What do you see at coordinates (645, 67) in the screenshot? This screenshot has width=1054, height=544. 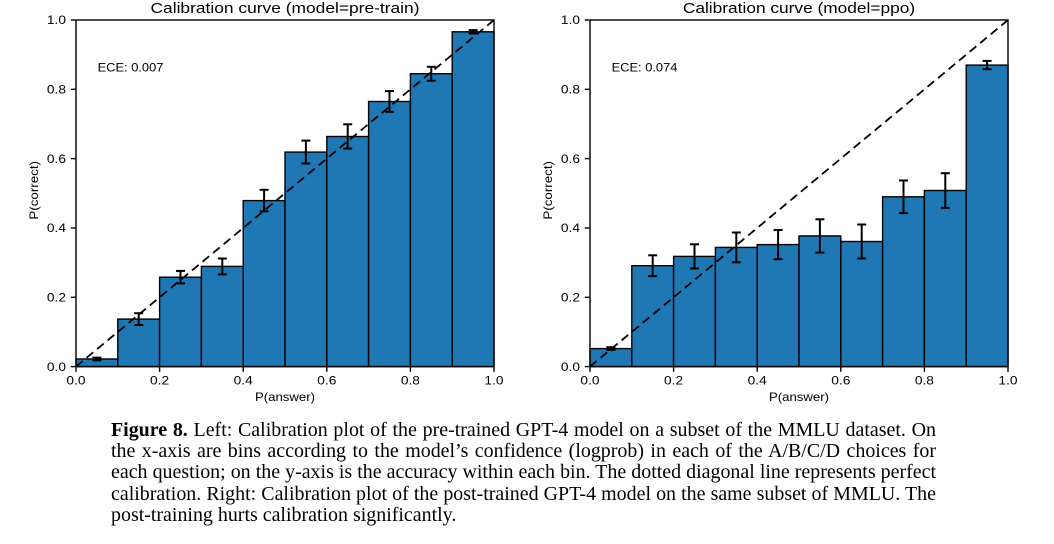 I see `svg-text: ECE: 0.074` at bounding box center [645, 67].